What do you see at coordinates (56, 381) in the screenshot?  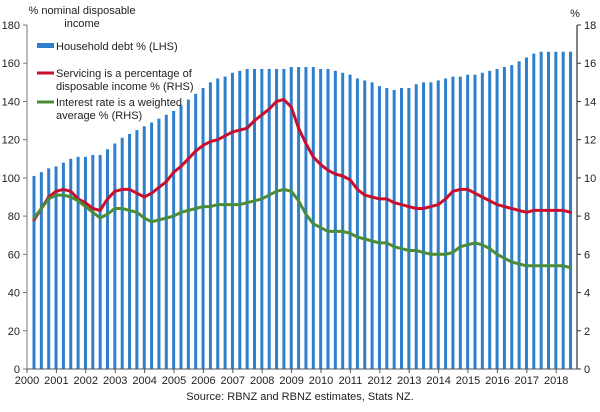 I see `x-tick-label: 2001` at bounding box center [56, 381].